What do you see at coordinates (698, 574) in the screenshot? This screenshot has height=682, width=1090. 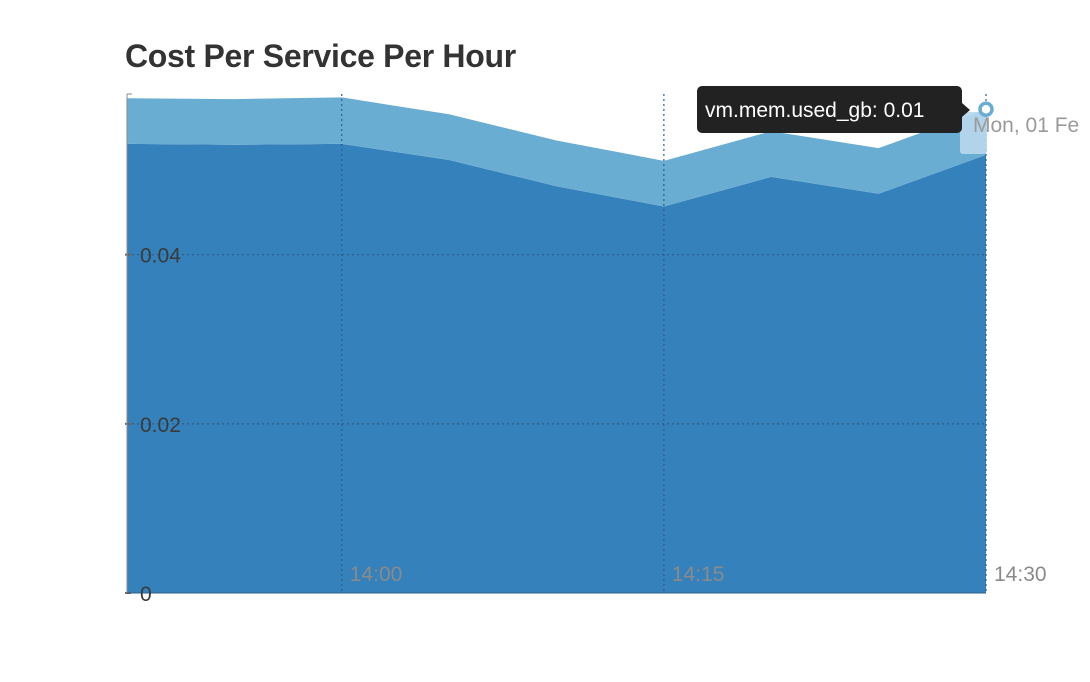 I see `x-tick-label: 14:15` at bounding box center [698, 574].